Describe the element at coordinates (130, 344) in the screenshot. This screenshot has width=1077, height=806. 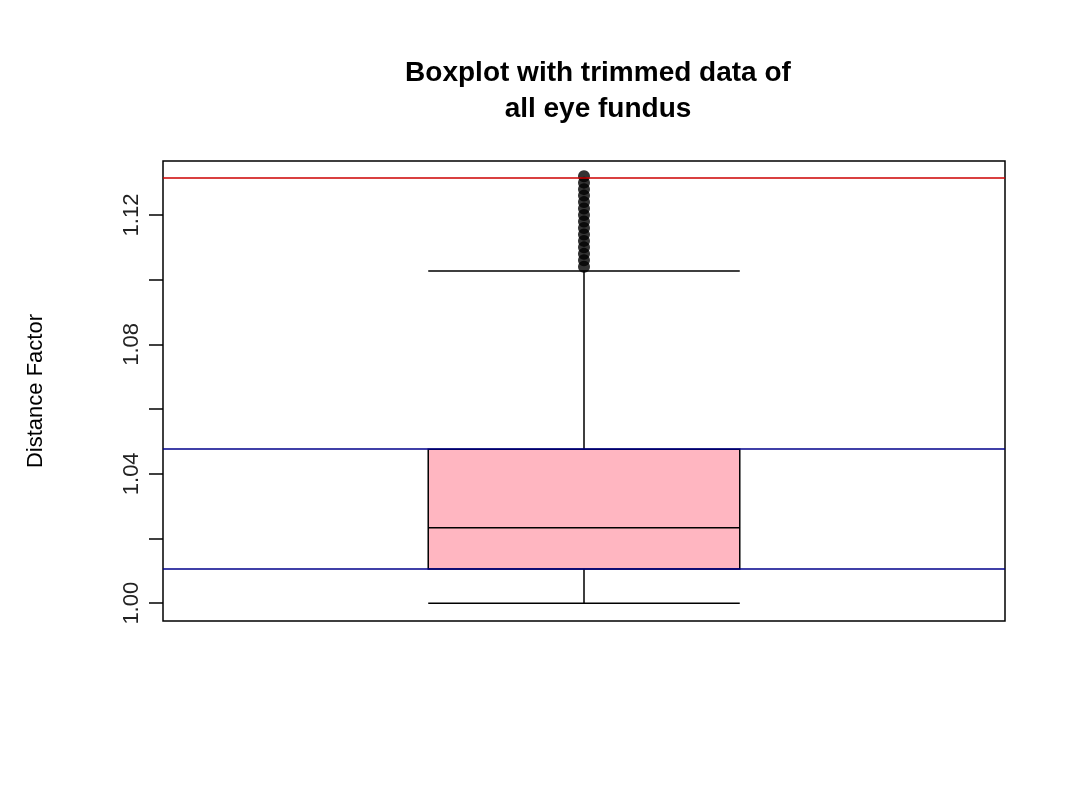
I see `y-tick-label: 1.08` at that location.